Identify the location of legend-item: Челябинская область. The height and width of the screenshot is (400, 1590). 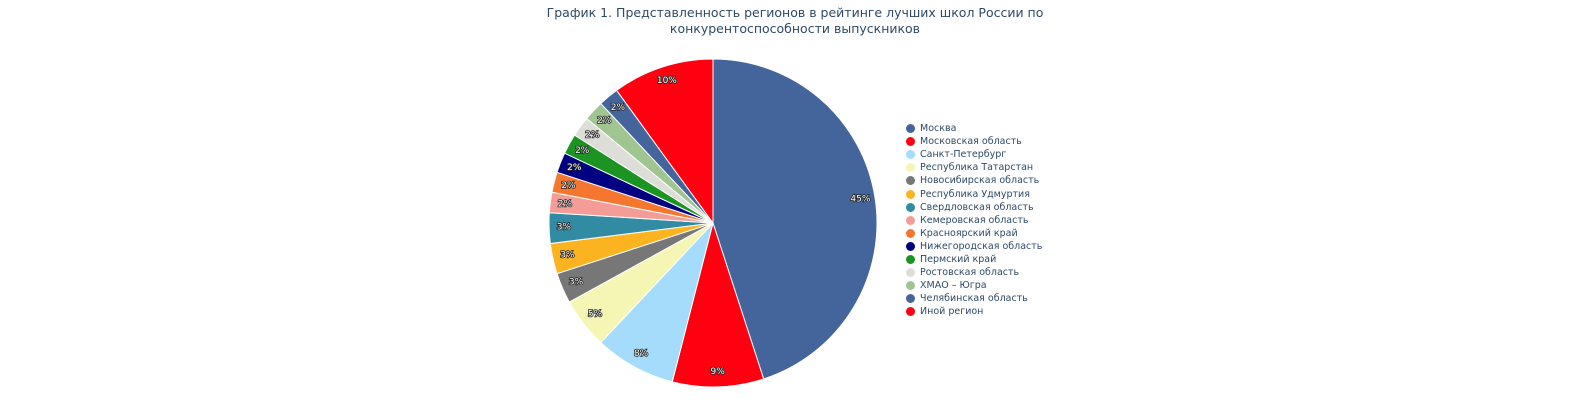
(974, 298).